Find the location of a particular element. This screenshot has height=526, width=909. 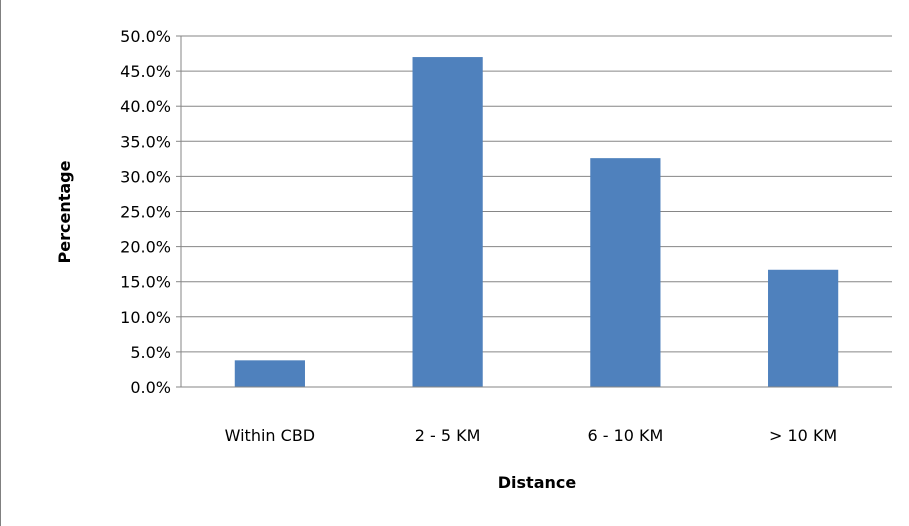

x-tick-label: > 10 KM is located at coordinates (803, 435).